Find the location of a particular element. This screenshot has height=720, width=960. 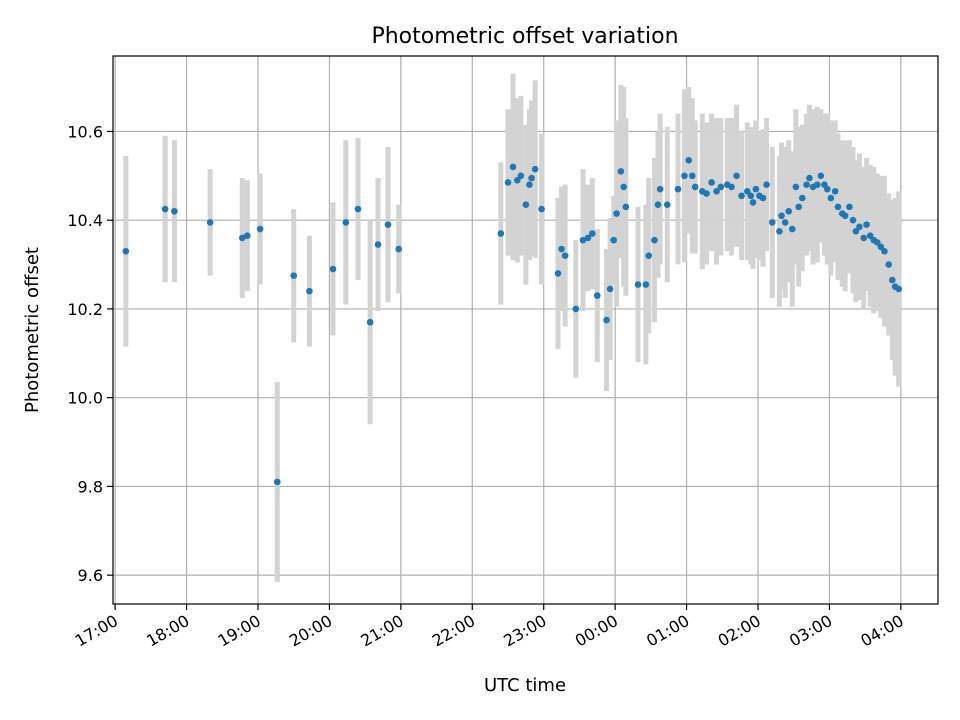

y-tick-label: 9.6 is located at coordinates (90, 575).